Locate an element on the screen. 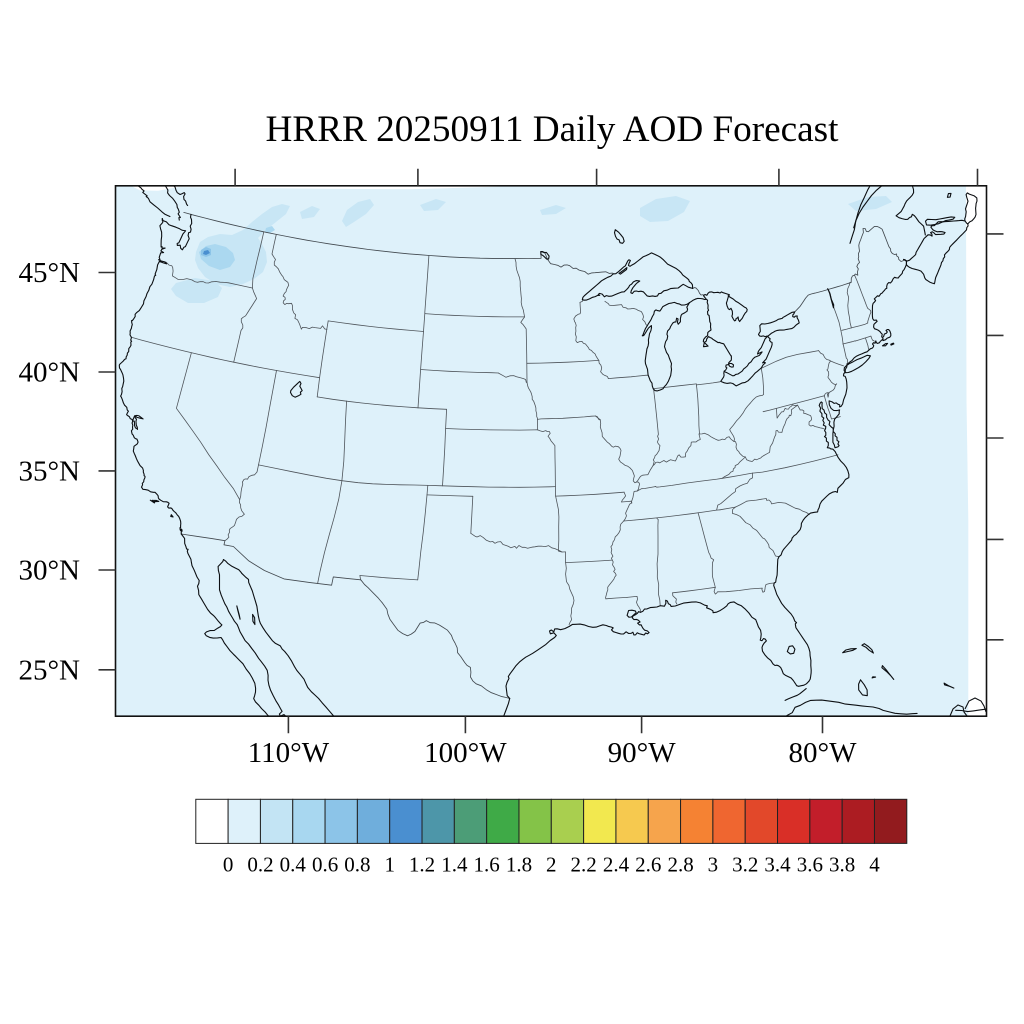 Image resolution: width=1024 pixels, height=1024 pixels. svg-text: 25°N is located at coordinates (49, 670).